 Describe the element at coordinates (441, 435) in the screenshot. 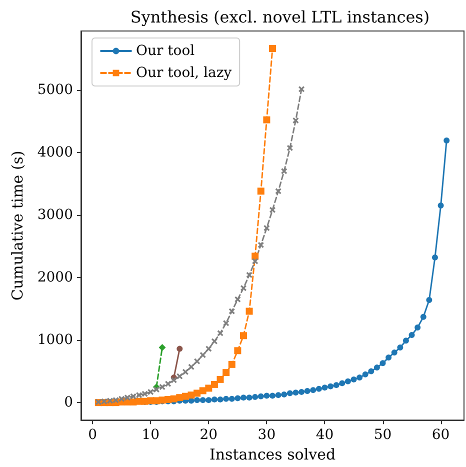

I see `x-tick-label: 60` at that location.